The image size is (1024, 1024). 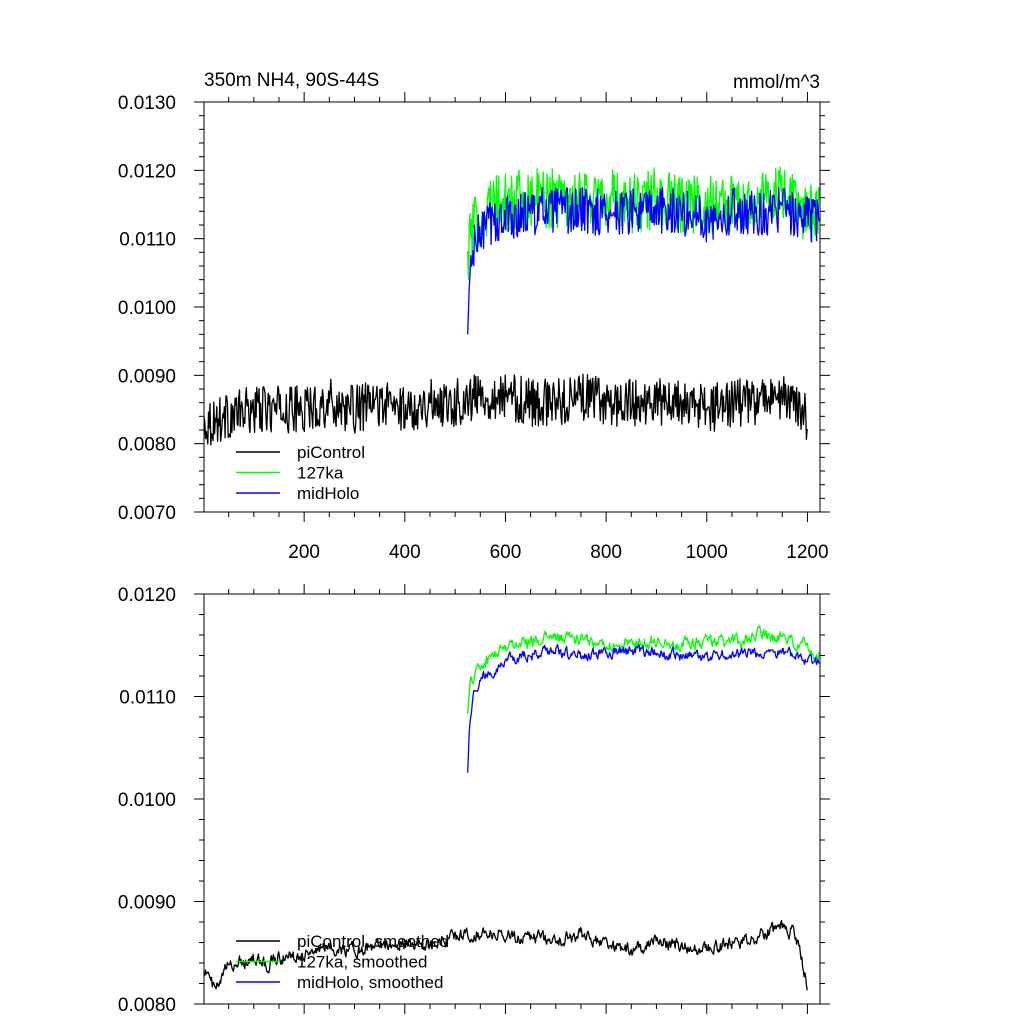 I want to click on x-tick-label: 400, so click(x=405, y=552).